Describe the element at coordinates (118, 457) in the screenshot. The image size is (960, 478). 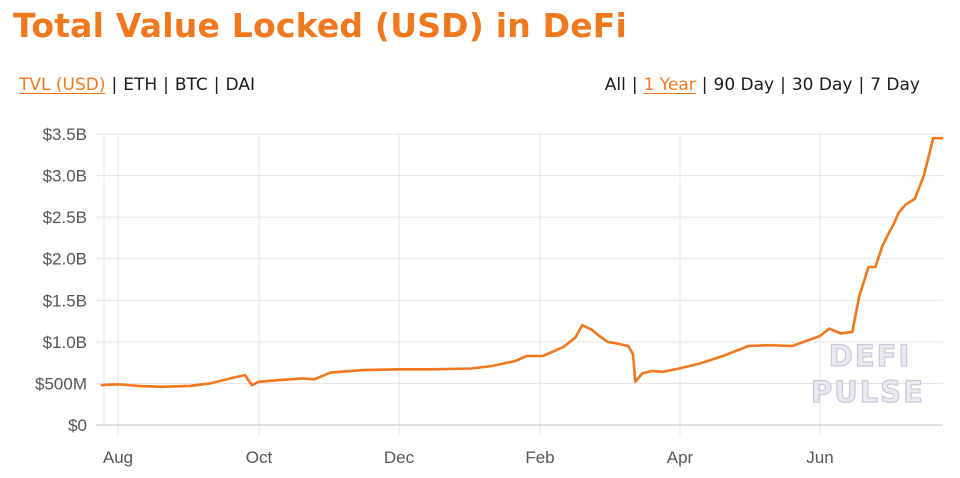
I see `x-tick-label: Aug` at that location.